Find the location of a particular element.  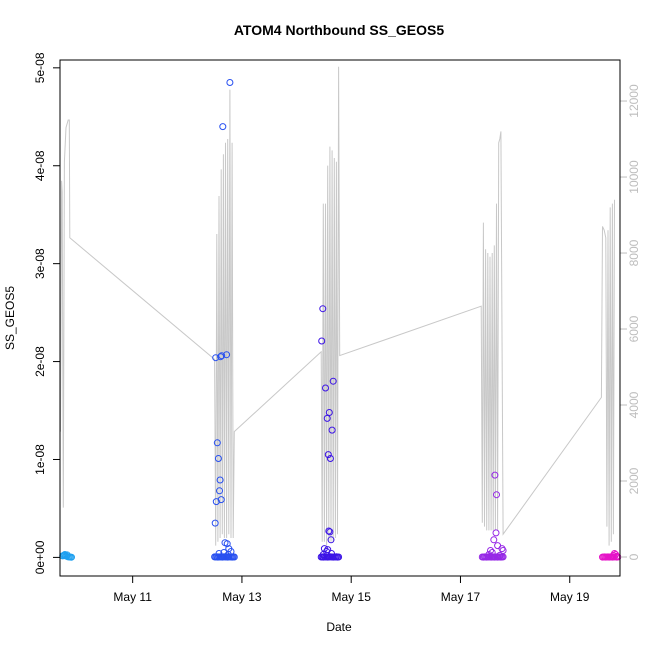

y-left-tick-label: 1e-08 is located at coordinates (40, 459).